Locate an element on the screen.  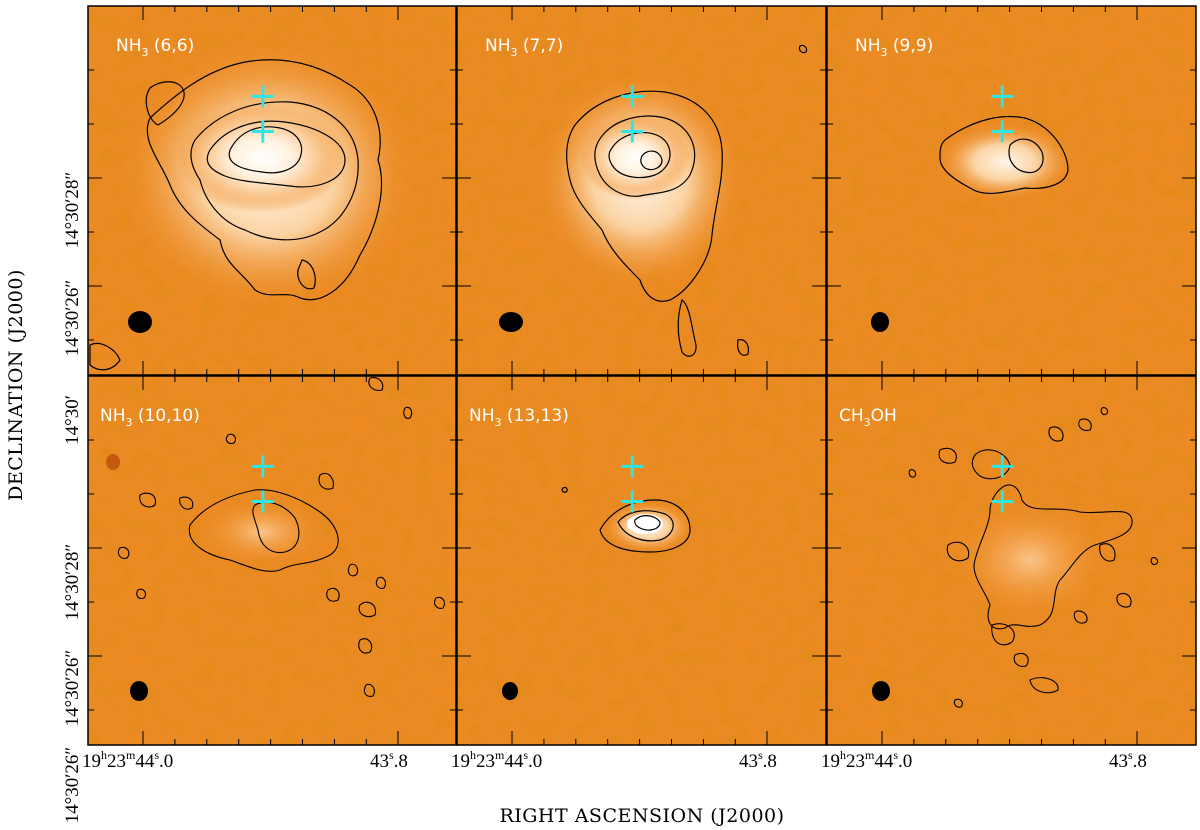
ticks-p2 is located at coordinates (641, 190).